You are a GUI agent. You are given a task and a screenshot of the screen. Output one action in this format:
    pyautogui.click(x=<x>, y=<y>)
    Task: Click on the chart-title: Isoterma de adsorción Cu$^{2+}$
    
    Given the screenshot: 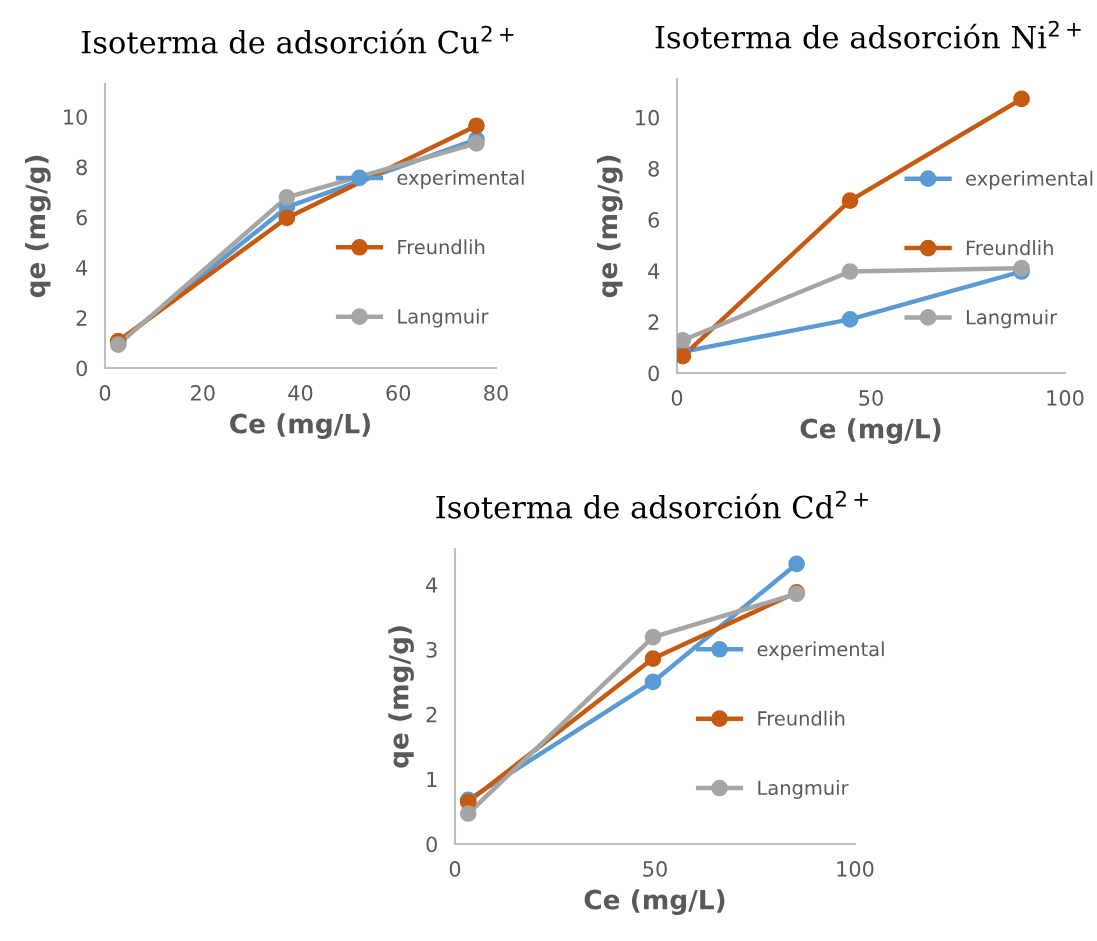 What is the action you would take?
    pyautogui.click(x=297, y=39)
    